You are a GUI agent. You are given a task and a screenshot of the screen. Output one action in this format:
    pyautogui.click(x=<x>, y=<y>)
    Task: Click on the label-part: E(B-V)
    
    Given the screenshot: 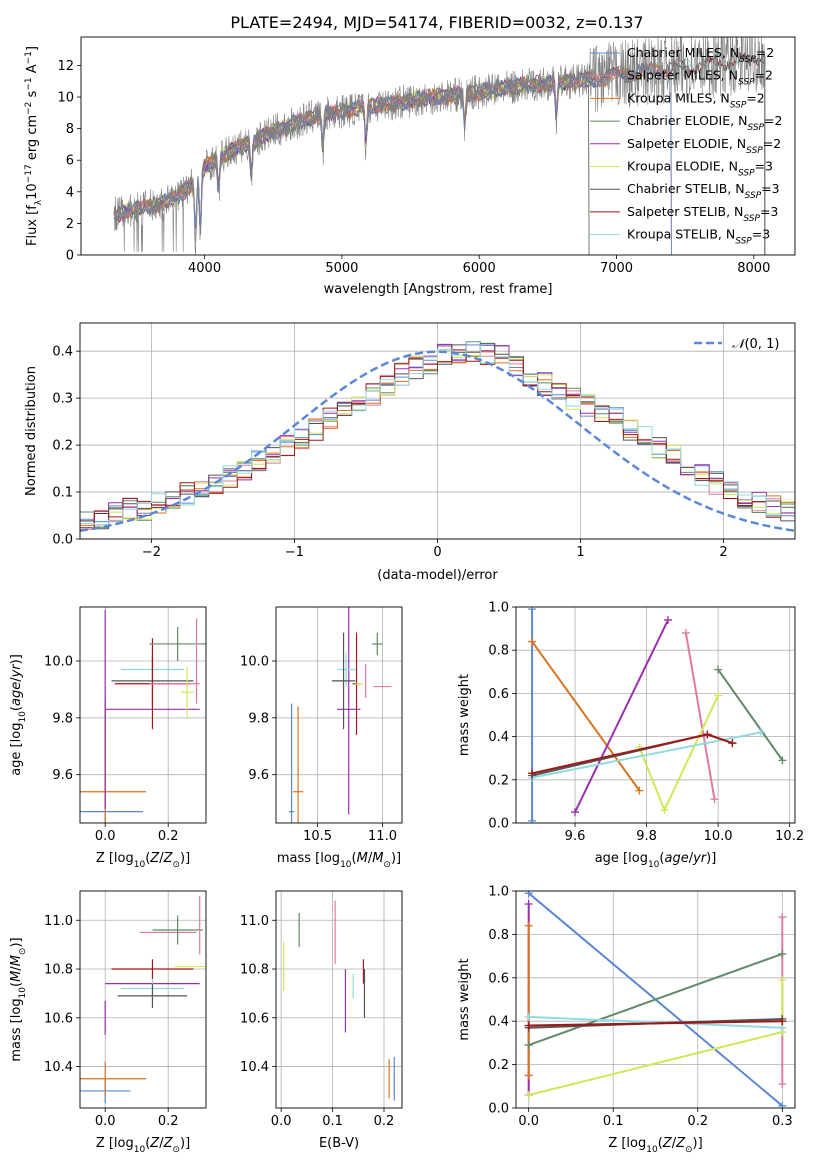 What is the action you would take?
    pyautogui.click(x=339, y=1143)
    